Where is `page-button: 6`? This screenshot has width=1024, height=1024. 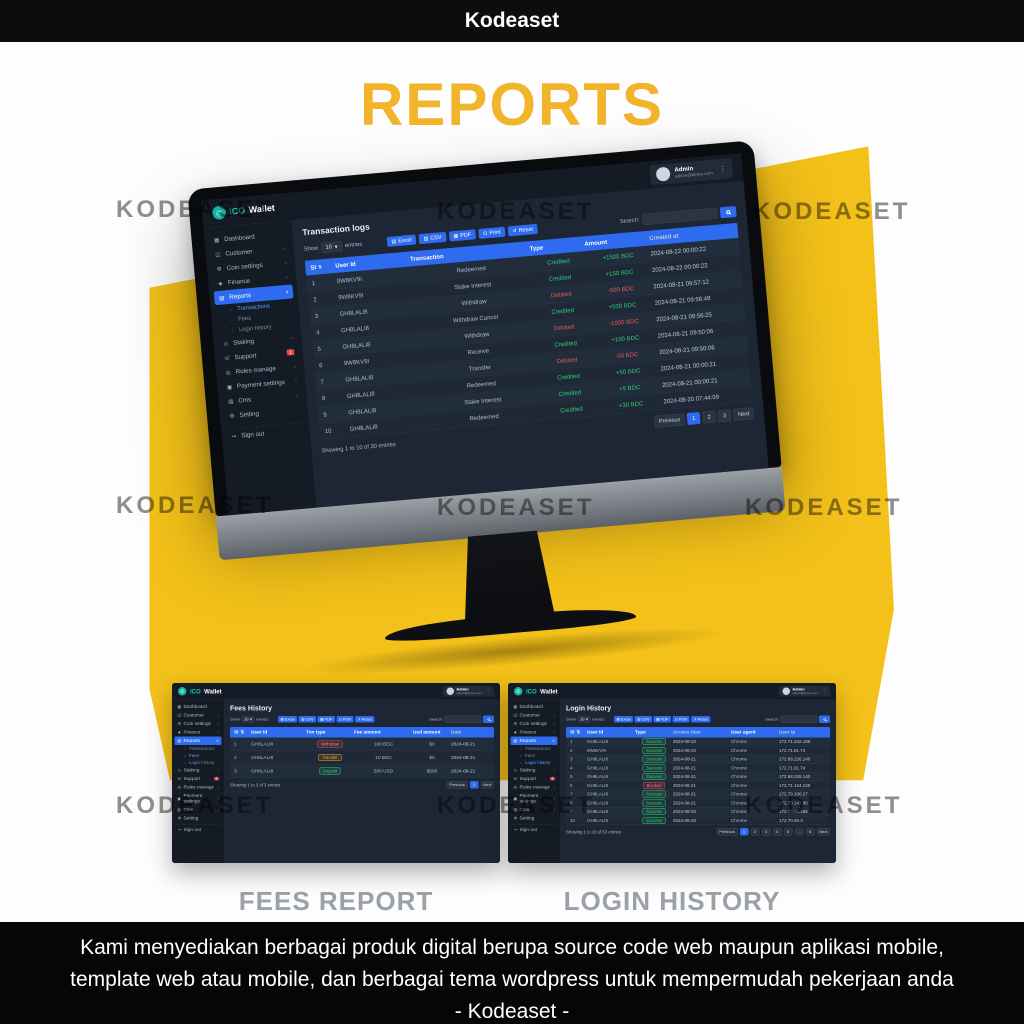
page-button: 6 is located at coordinates (810, 832).